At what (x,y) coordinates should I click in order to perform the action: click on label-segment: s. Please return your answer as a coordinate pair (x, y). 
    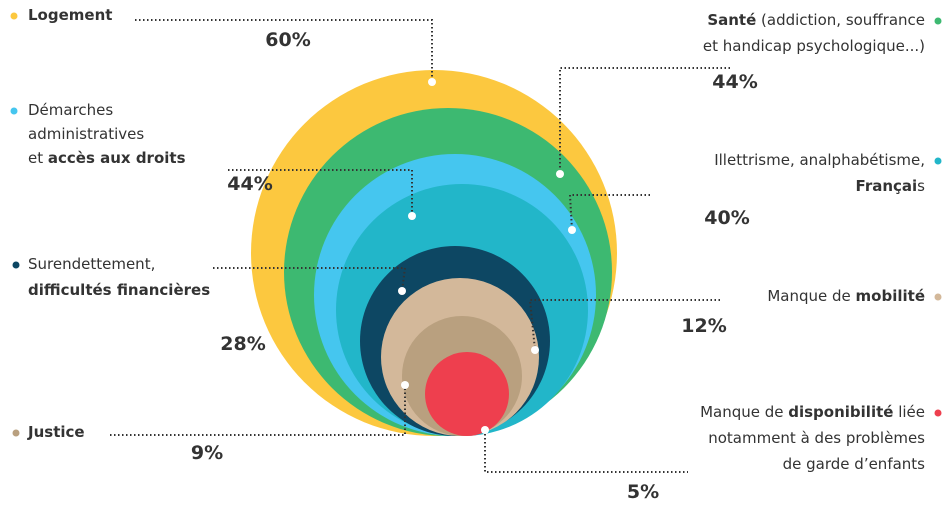
    Looking at the image, I should click on (921, 186).